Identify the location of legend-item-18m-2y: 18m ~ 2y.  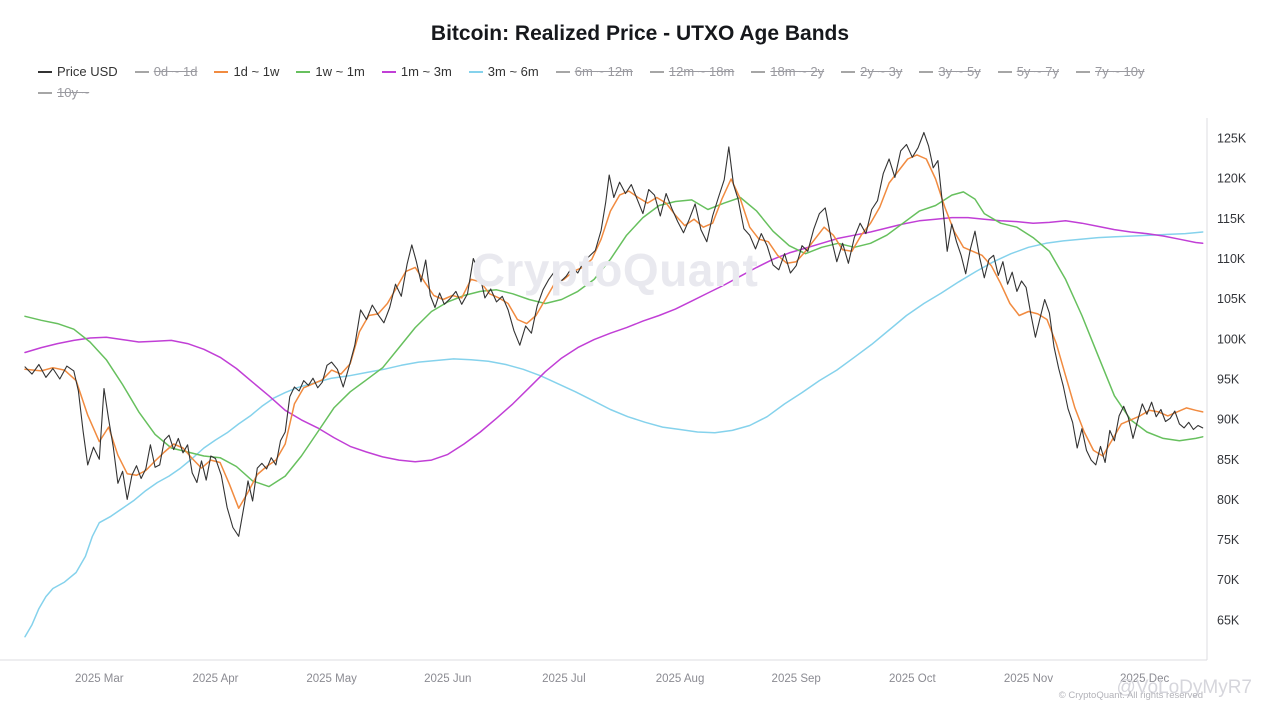
(787, 71).